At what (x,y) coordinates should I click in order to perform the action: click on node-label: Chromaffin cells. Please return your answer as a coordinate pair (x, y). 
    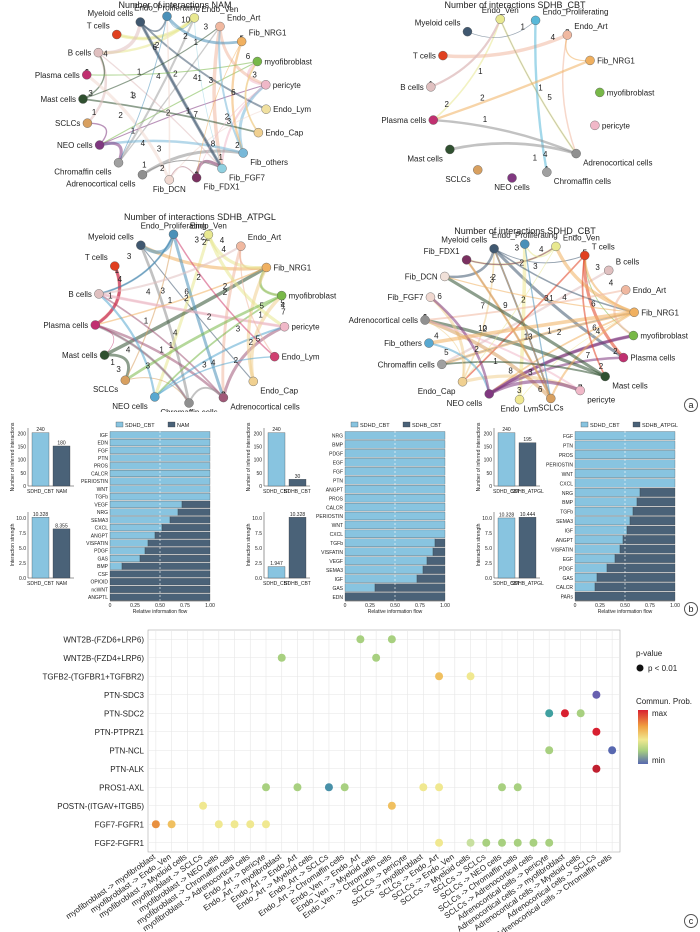
    Looking at the image, I should click on (582, 181).